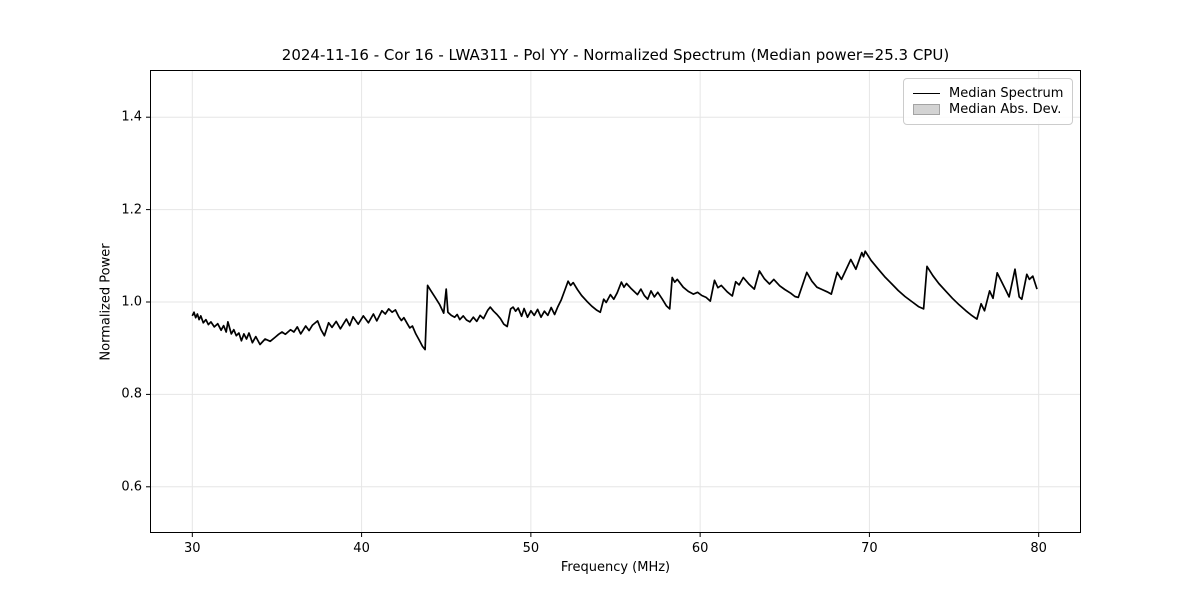 The width and height of the screenshot is (1200, 600). Describe the element at coordinates (869, 548) in the screenshot. I see `x-tick-label: 70` at that location.